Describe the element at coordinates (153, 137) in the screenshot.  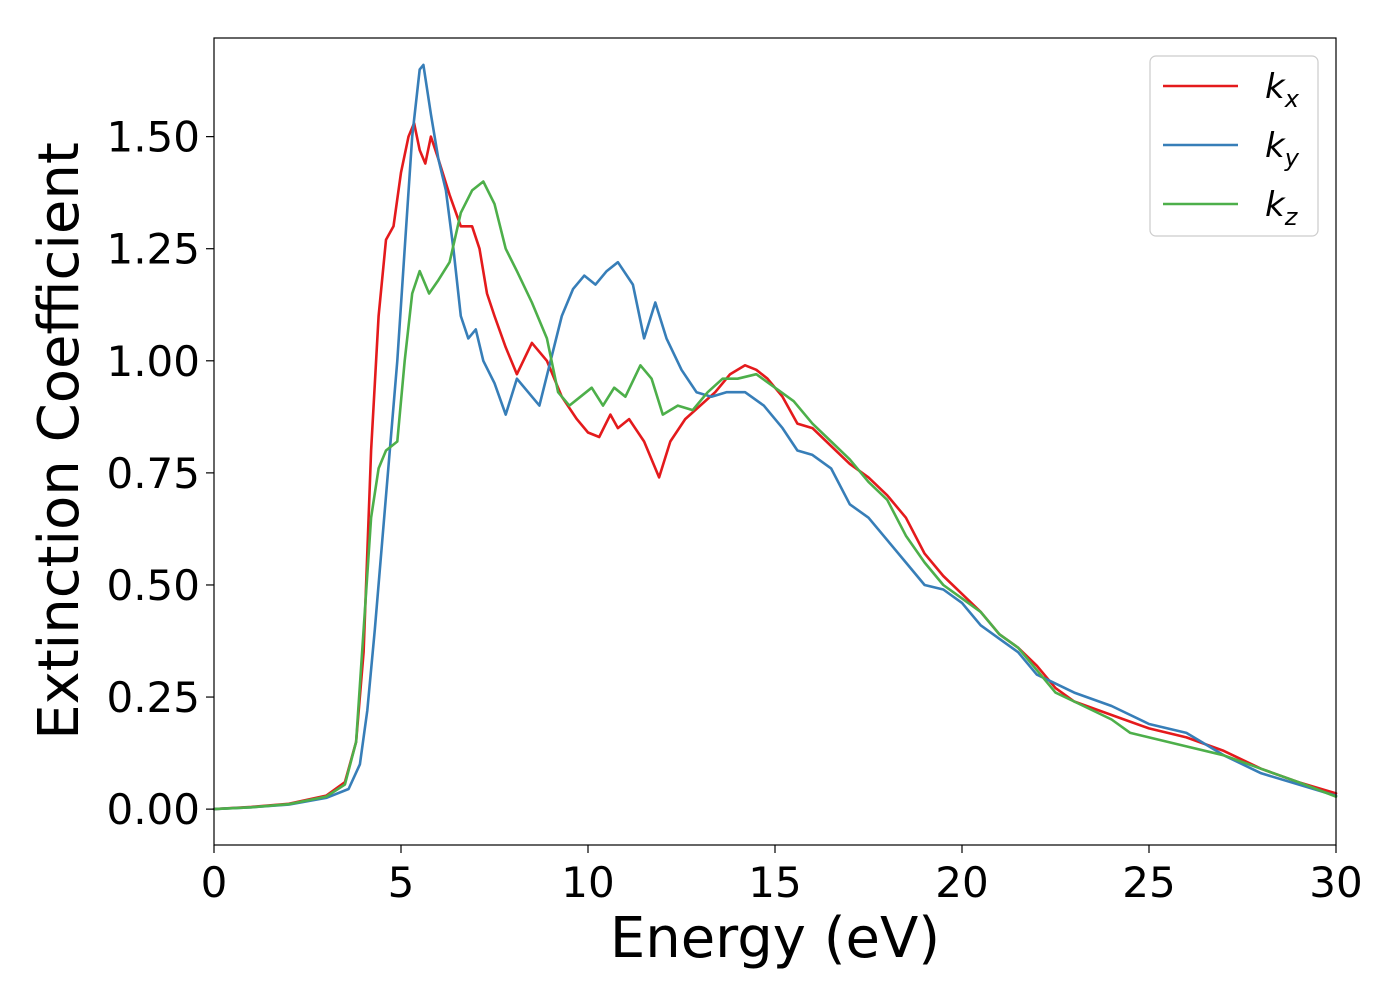
I see `y-tick-label: 1.50` at that location.